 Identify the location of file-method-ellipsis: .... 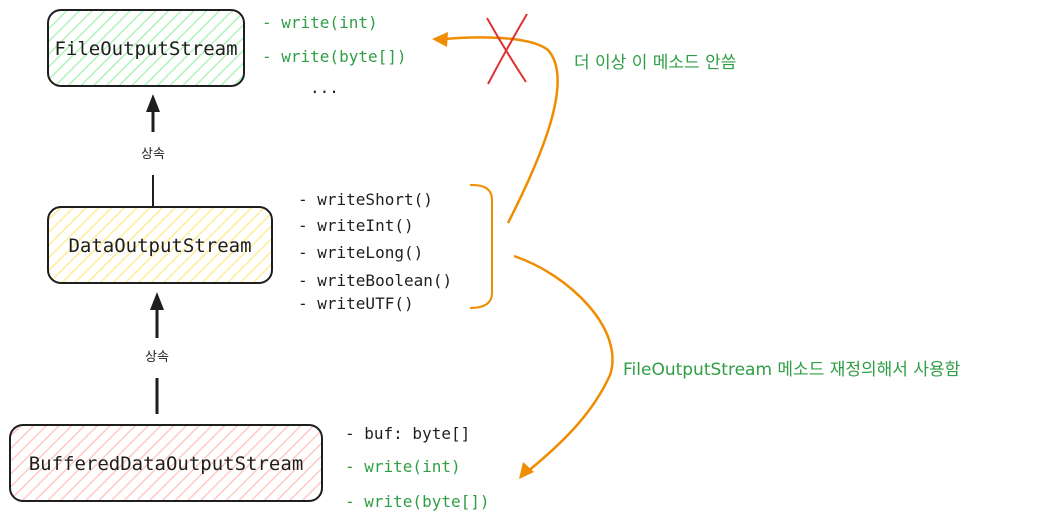
(324, 87).